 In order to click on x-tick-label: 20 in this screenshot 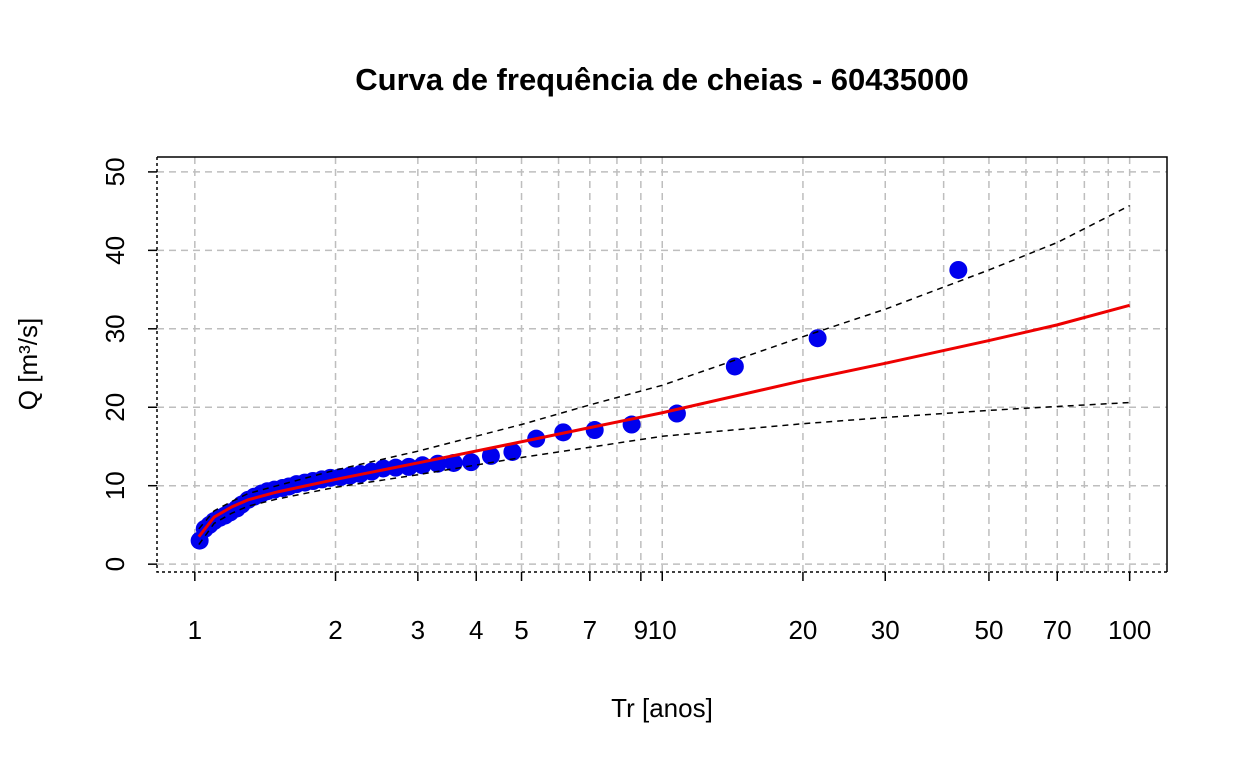, I will do `click(802, 630)`.